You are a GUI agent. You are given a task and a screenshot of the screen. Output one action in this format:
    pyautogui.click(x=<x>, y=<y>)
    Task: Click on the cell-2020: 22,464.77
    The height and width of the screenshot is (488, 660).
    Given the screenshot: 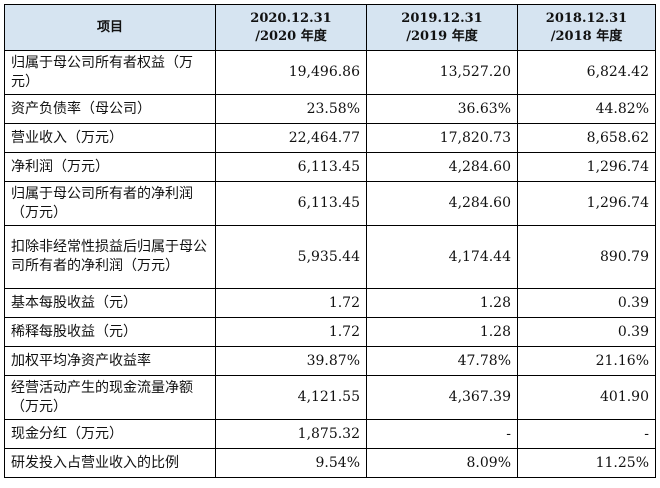 What is the action you would take?
    pyautogui.click(x=291, y=138)
    